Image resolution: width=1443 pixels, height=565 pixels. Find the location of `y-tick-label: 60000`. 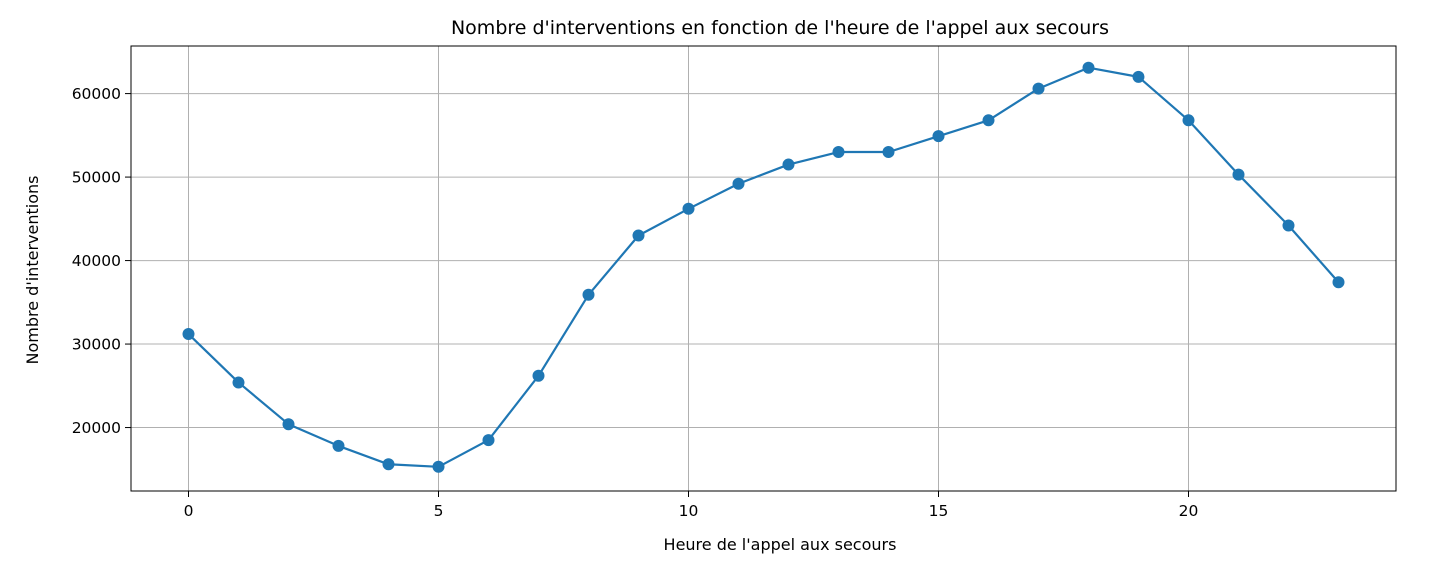

y-tick-label: 60000 is located at coordinates (96, 94).